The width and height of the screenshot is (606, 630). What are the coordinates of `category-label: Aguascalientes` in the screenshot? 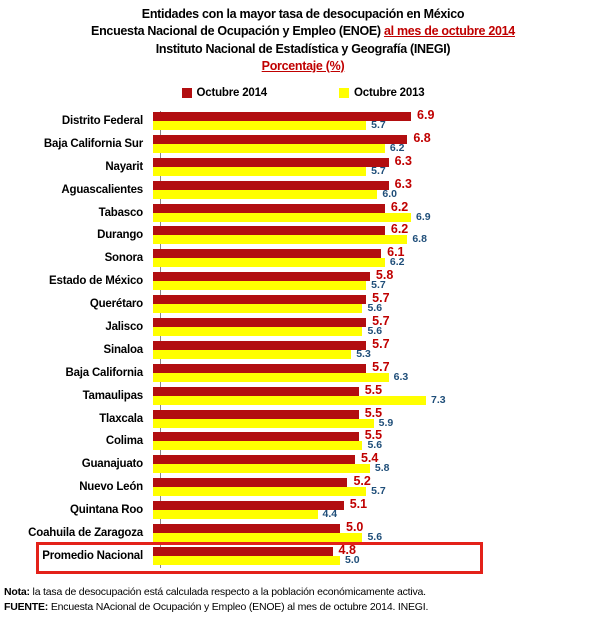 It's located at (102, 189).